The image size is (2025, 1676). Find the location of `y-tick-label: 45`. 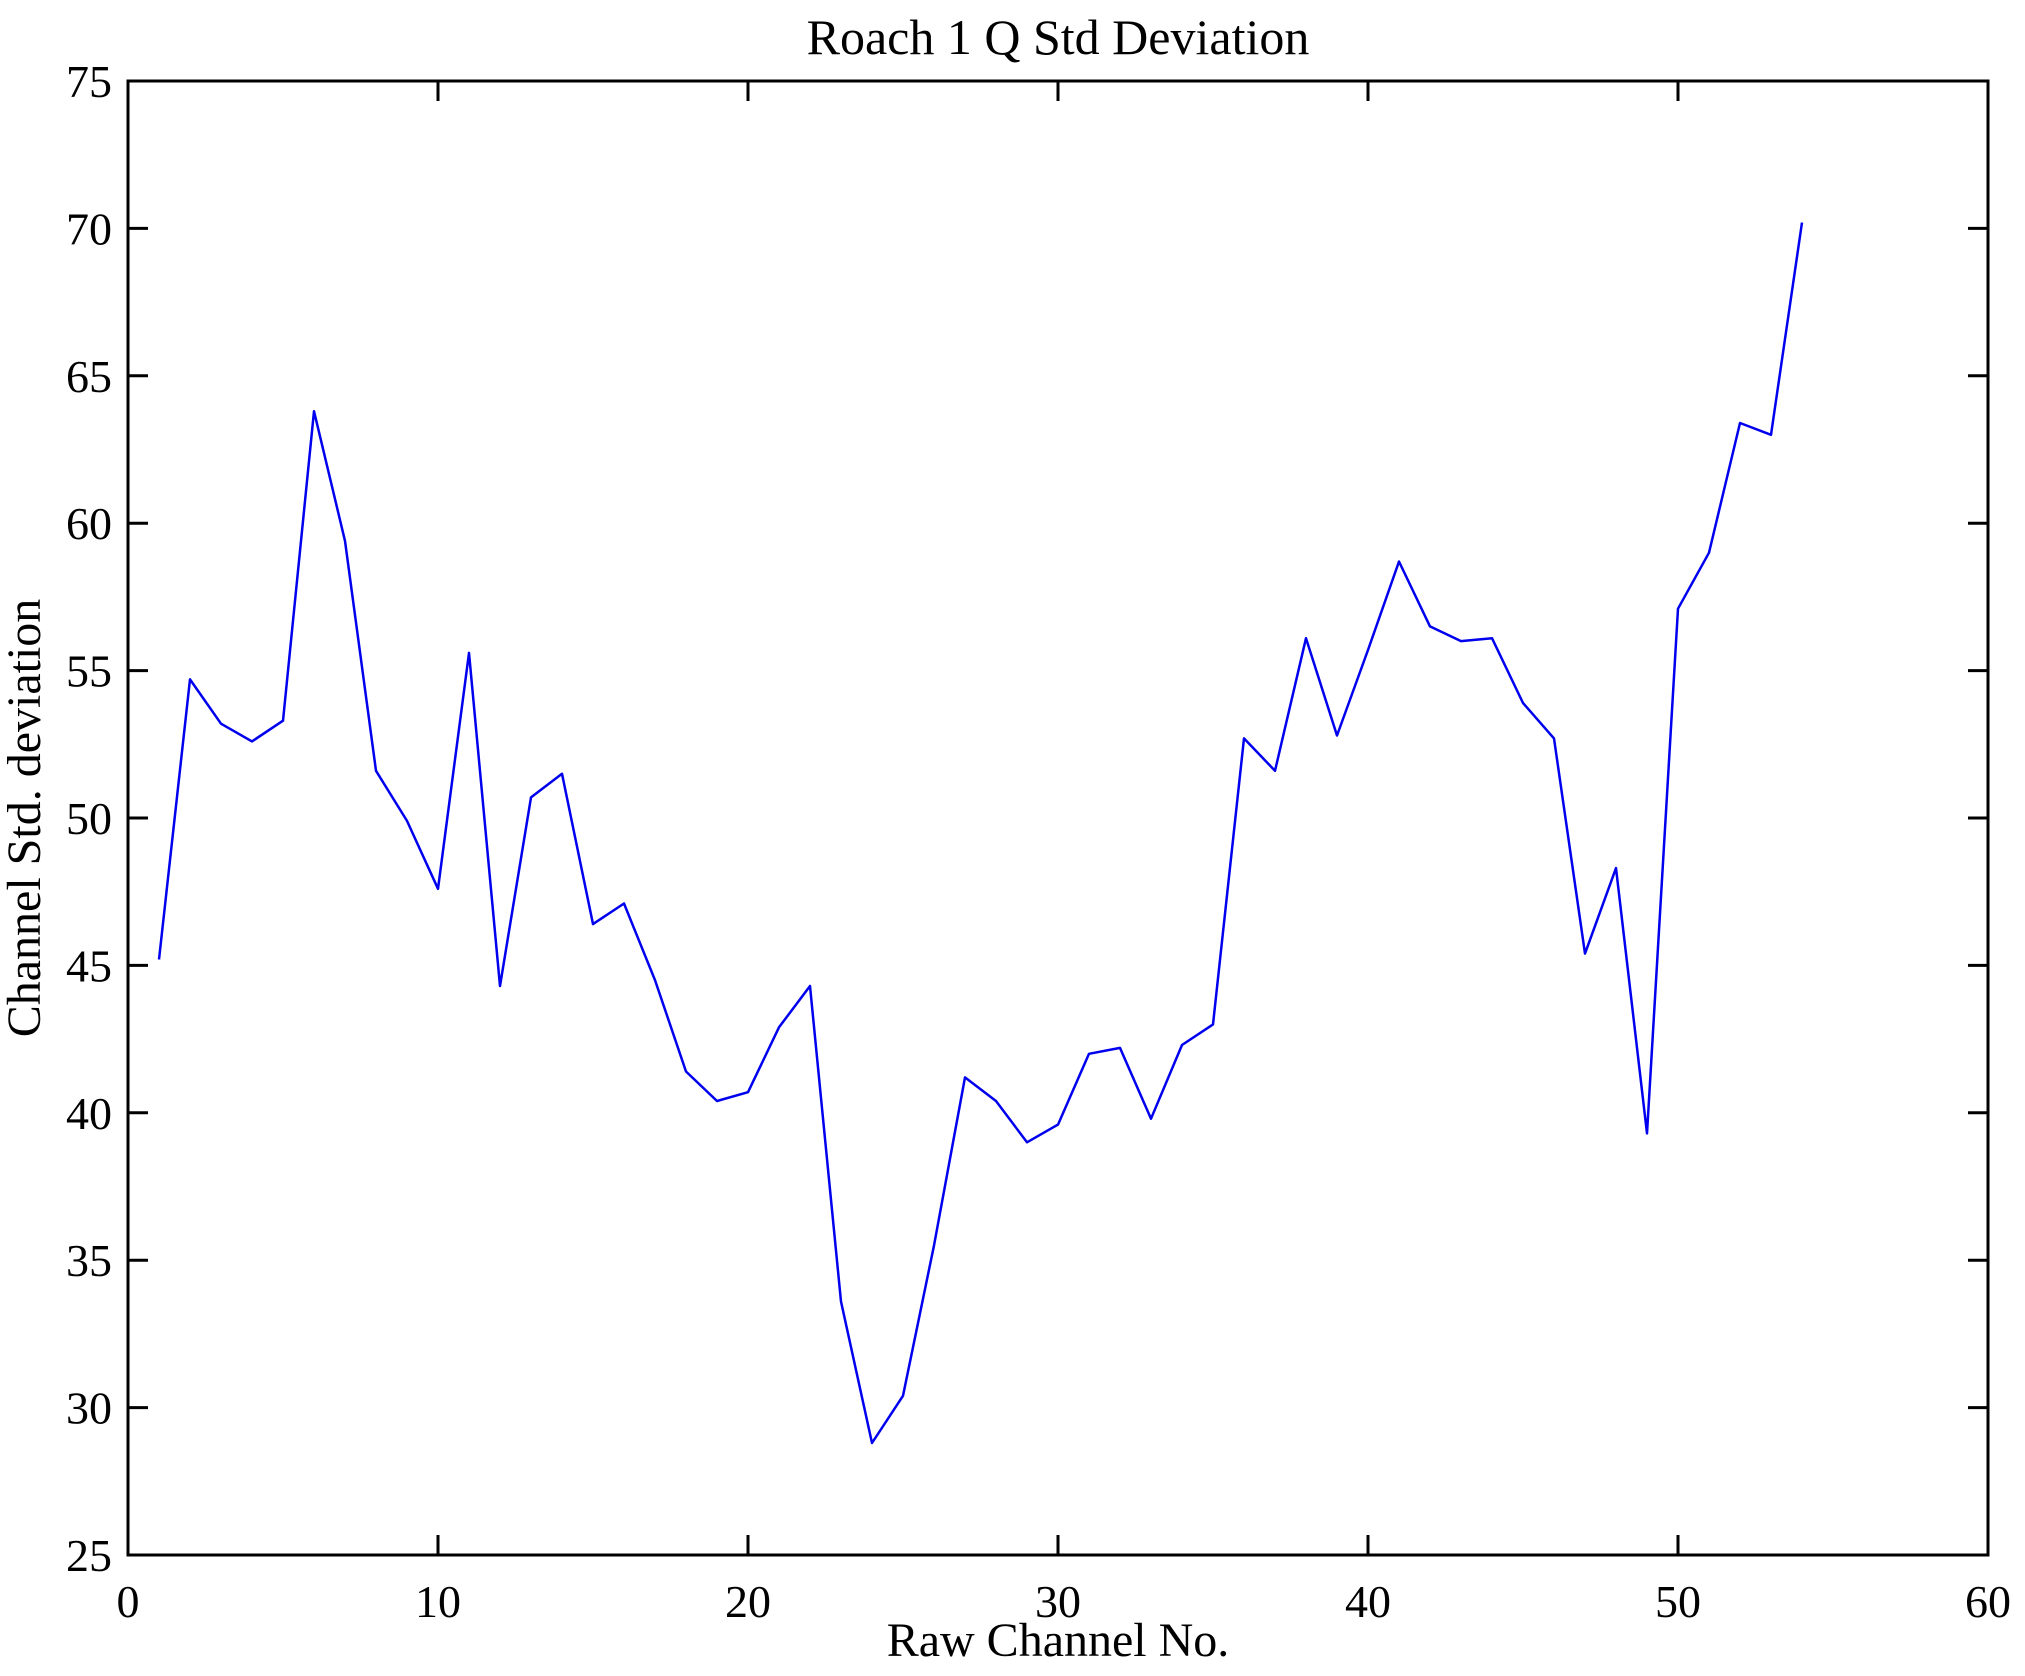

y-tick-label: 45 is located at coordinates (89, 965).